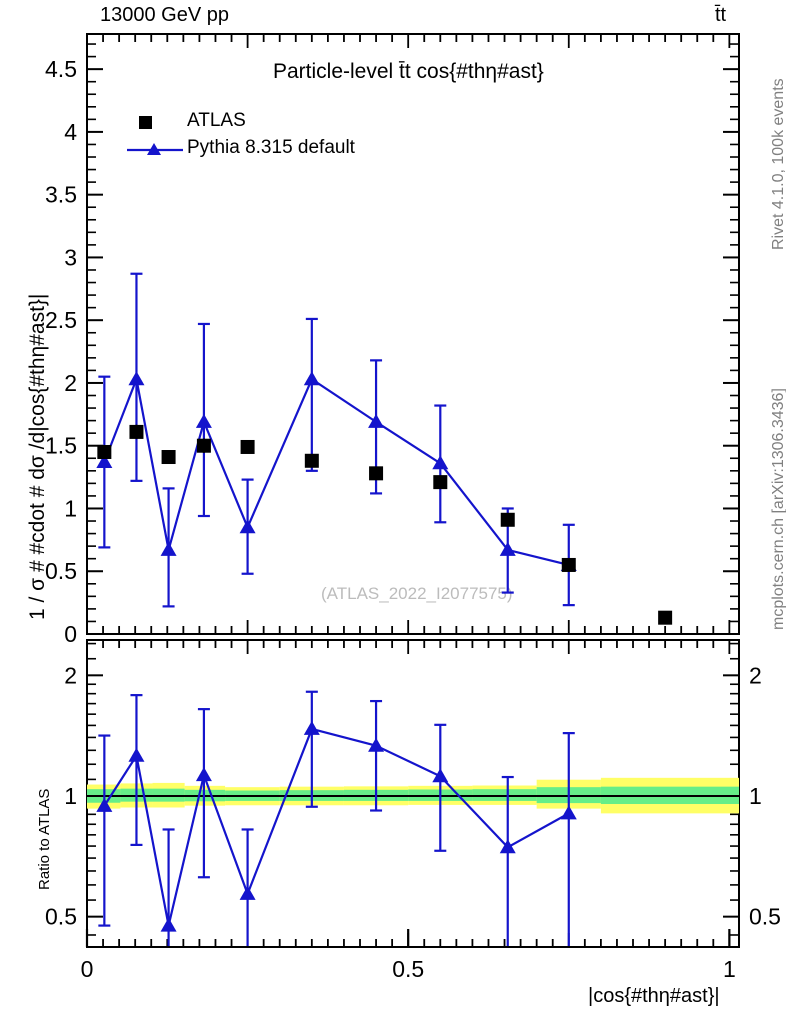 This screenshot has width=786, height=1024. Describe the element at coordinates (61, 571) in the screenshot. I see `main-ytick-label: 0.5` at that location.